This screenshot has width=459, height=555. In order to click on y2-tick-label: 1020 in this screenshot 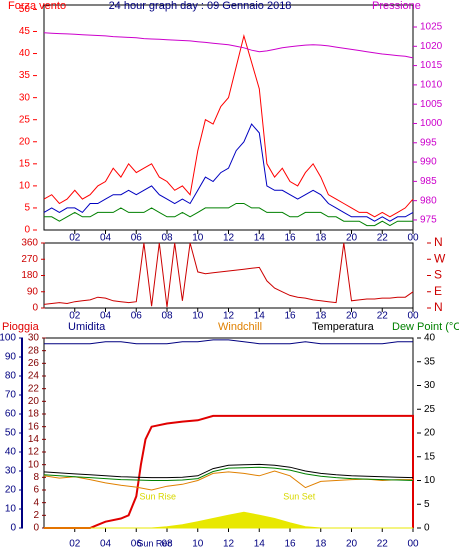, I will do `click(431, 46)`.